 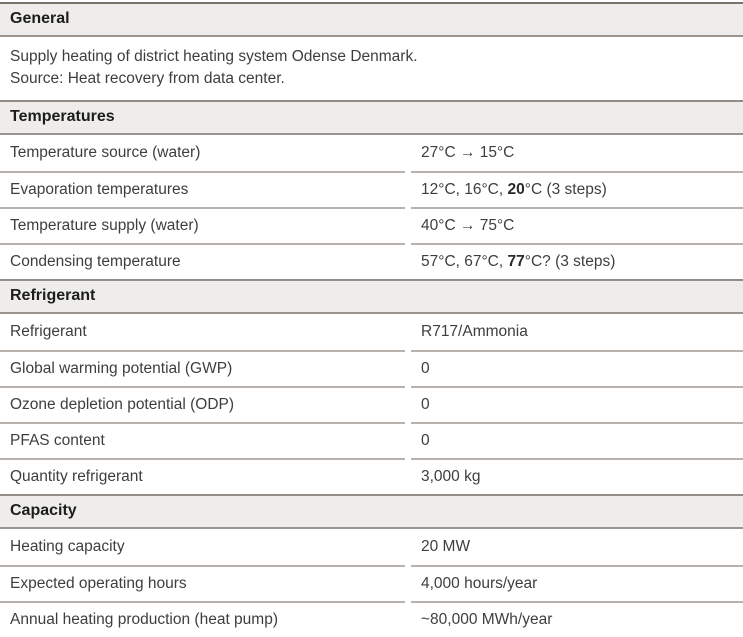 I want to click on row-value: 40°C → 75°C, so click(x=577, y=225).